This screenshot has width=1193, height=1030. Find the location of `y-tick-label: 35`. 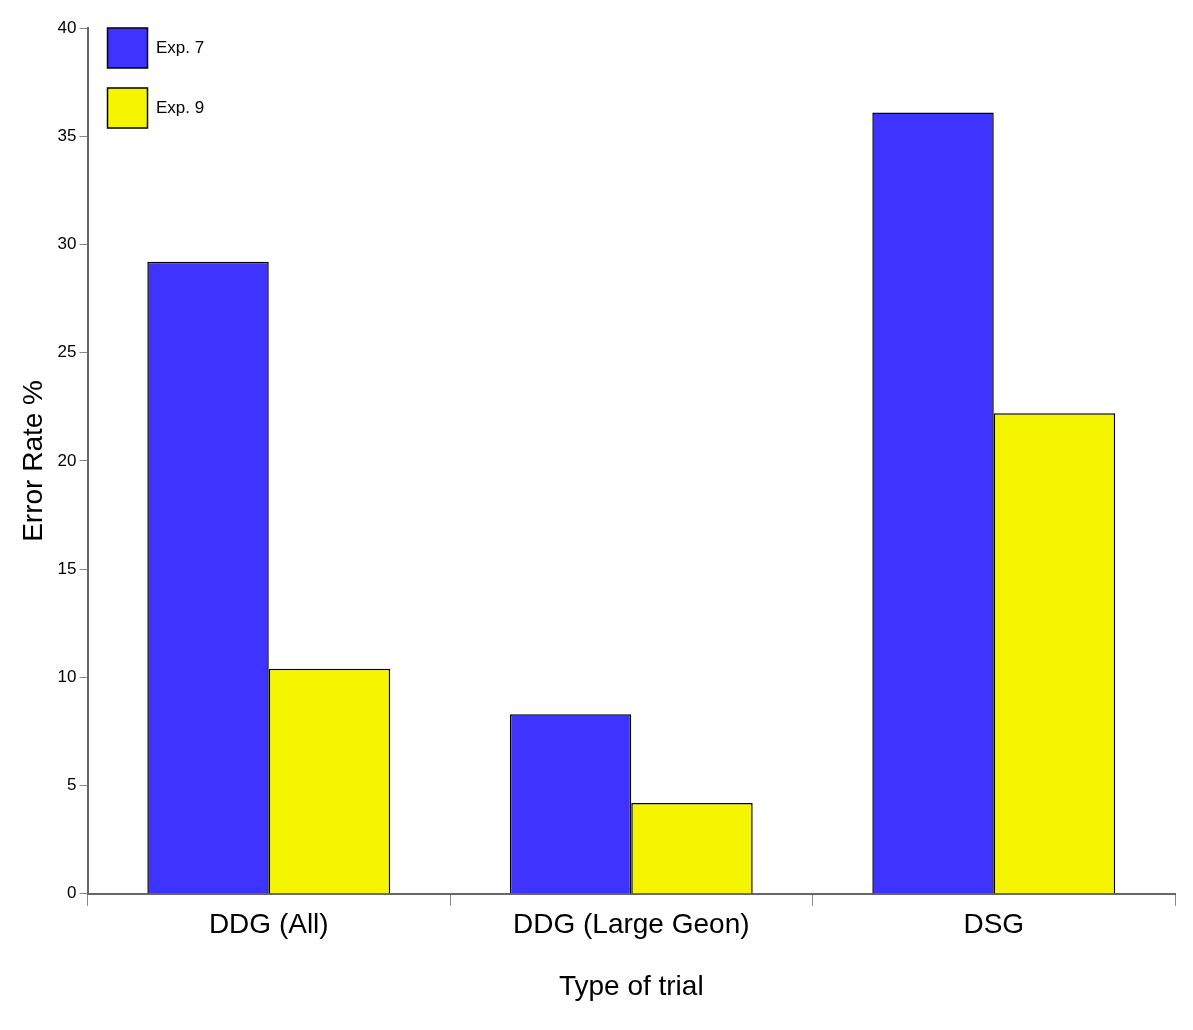

y-tick-label: 35 is located at coordinates (67, 135).